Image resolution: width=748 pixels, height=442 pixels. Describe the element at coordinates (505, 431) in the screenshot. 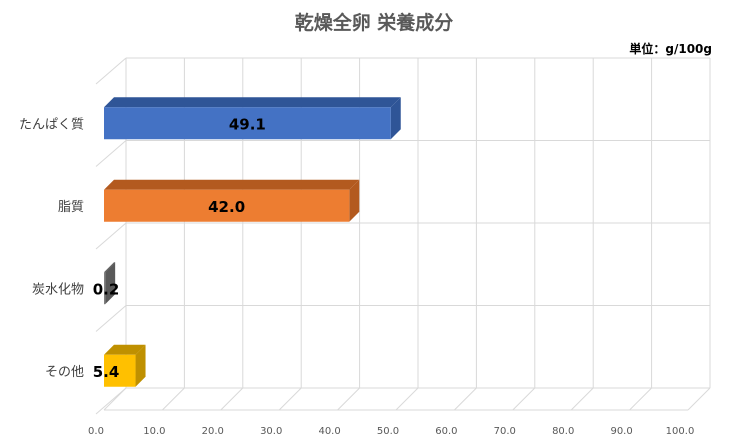

I see `x-tick-label: 70.0` at that location.